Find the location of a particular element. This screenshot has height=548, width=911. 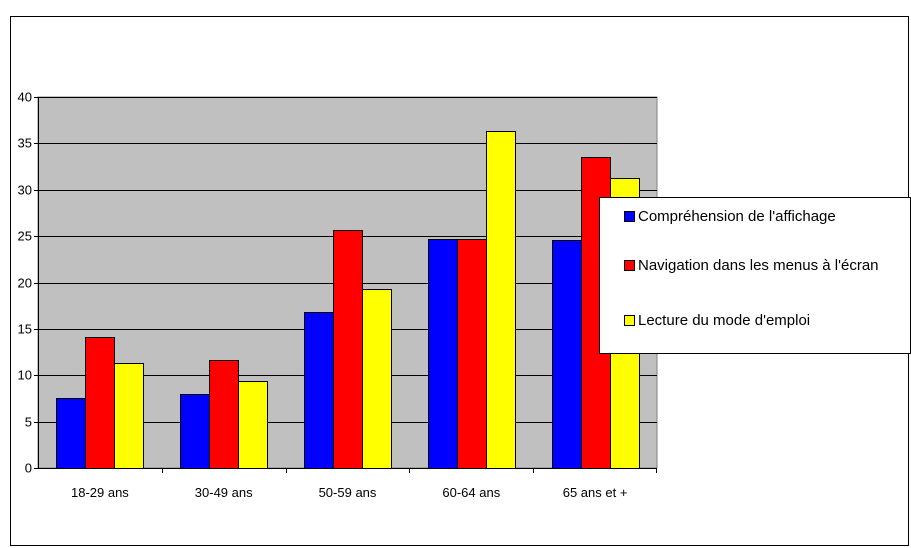

x-tick-label-2: 30-49 ans is located at coordinates (224, 492).